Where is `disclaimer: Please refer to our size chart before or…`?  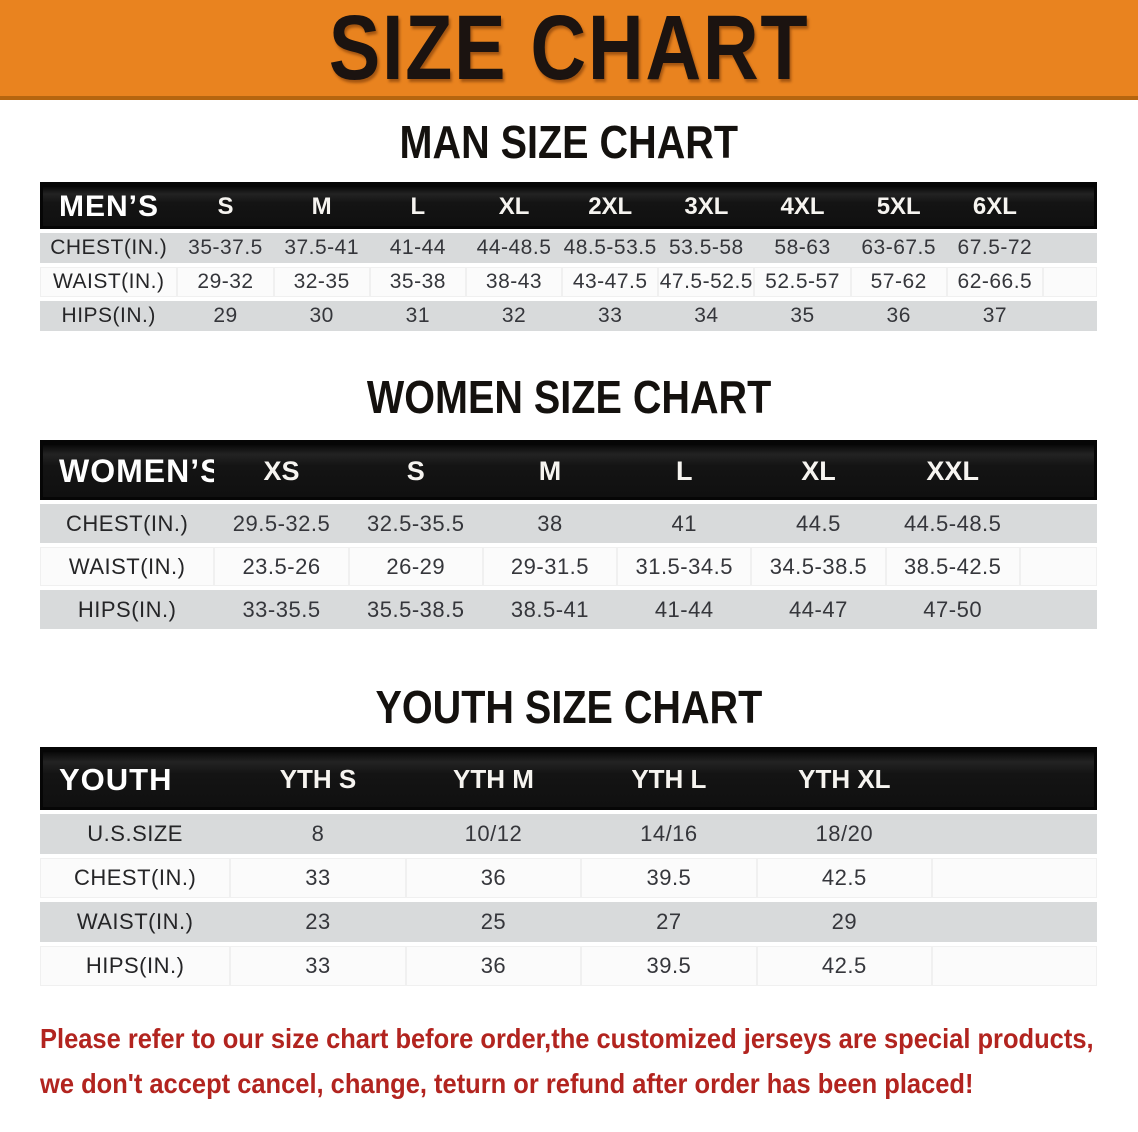 disclaimer: Please refer to our size chart before or… is located at coordinates (589, 1061).